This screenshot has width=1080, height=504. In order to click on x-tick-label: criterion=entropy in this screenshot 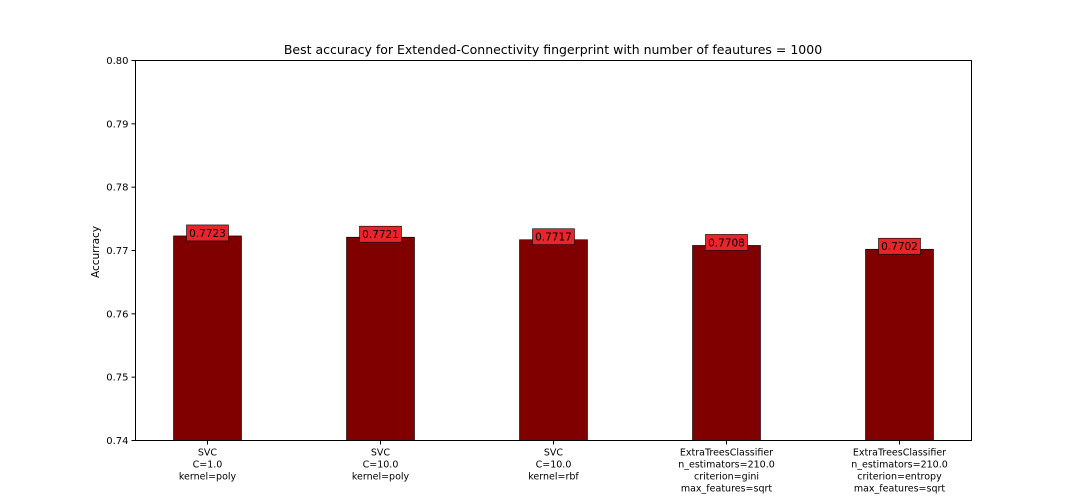, I will do `click(899, 477)`.